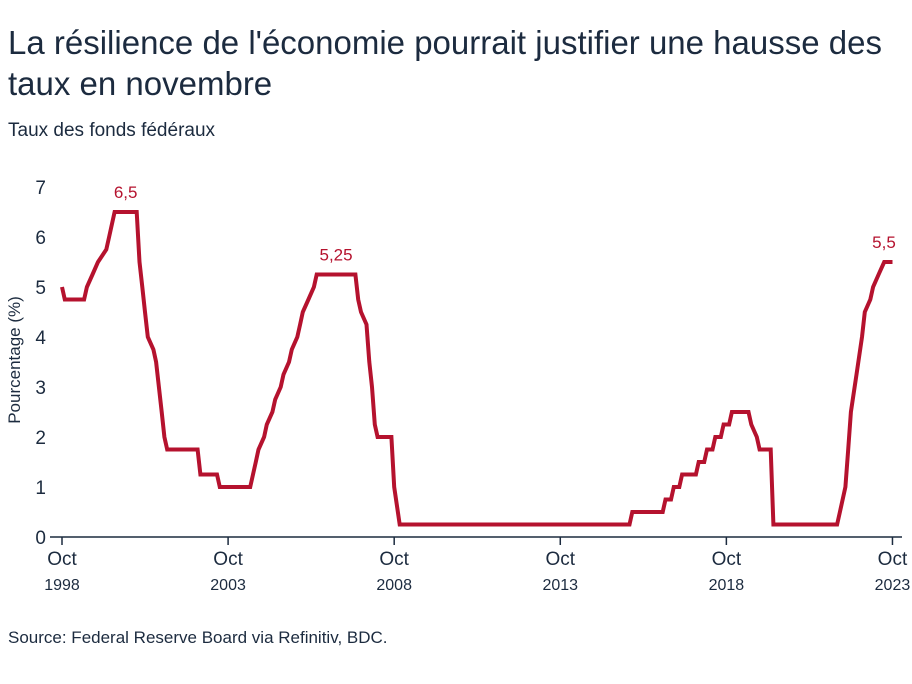  I want to click on x-tick-label-year: 2023, so click(893, 585).